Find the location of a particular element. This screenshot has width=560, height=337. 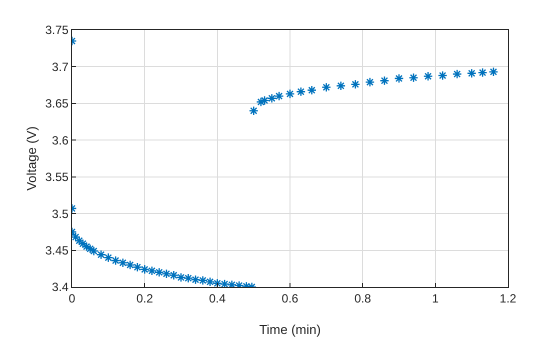

x-tick-label: 0.4 is located at coordinates (217, 298).